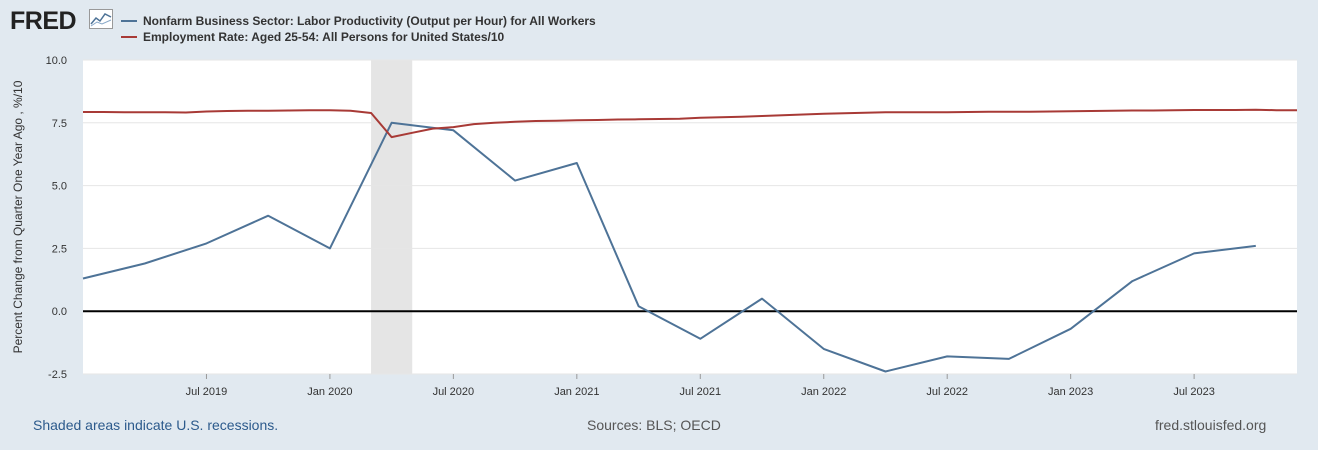 This screenshot has height=450, width=1318. Describe the element at coordinates (454, 392) in the screenshot. I see `x-tick-label: Jul 2020` at that location.